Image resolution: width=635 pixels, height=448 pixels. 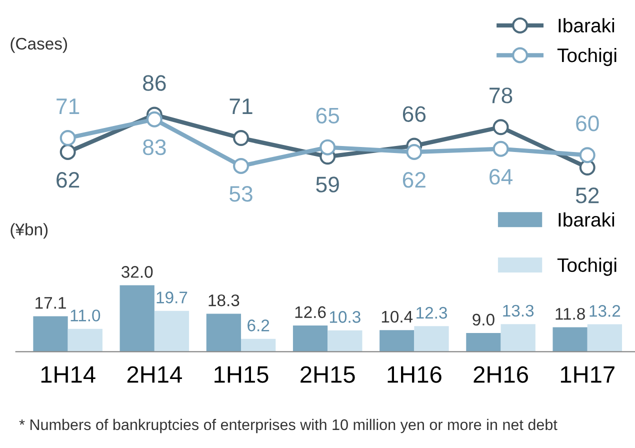 I want to click on x-tick-label: 2H15, so click(x=327, y=374).